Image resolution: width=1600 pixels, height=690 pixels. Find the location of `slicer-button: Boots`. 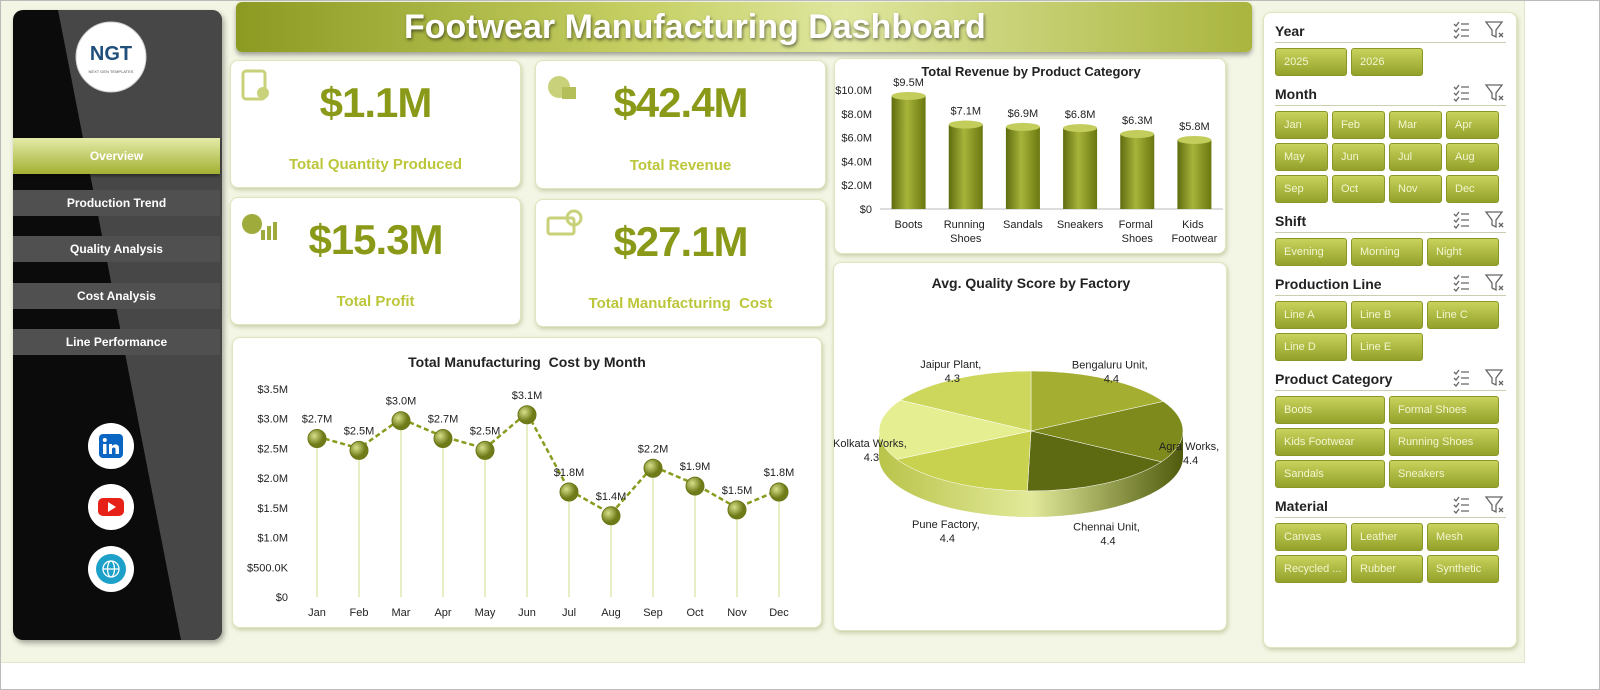

slicer-button: Boots is located at coordinates (1330, 410).